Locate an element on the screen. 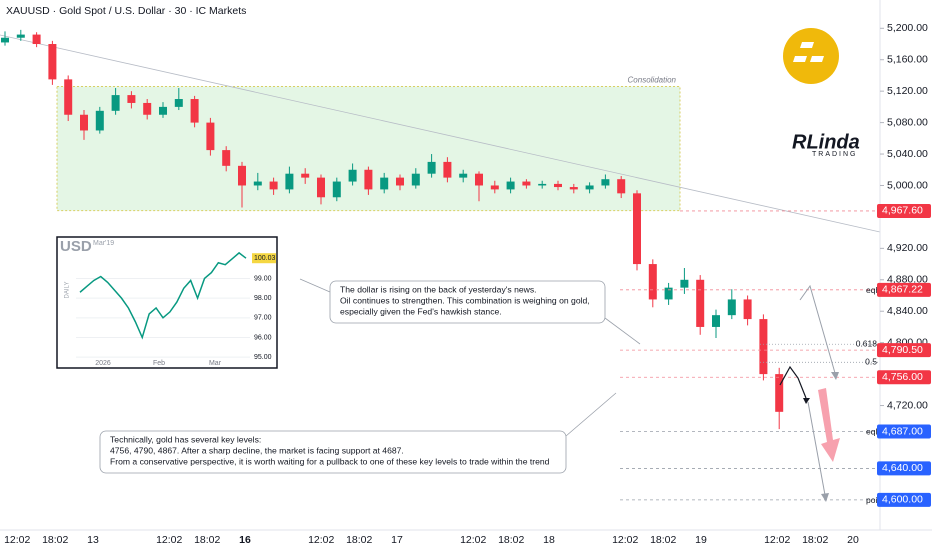 The height and width of the screenshot is (550, 932). y-tick-label: 4,920.00 is located at coordinates (907, 248).